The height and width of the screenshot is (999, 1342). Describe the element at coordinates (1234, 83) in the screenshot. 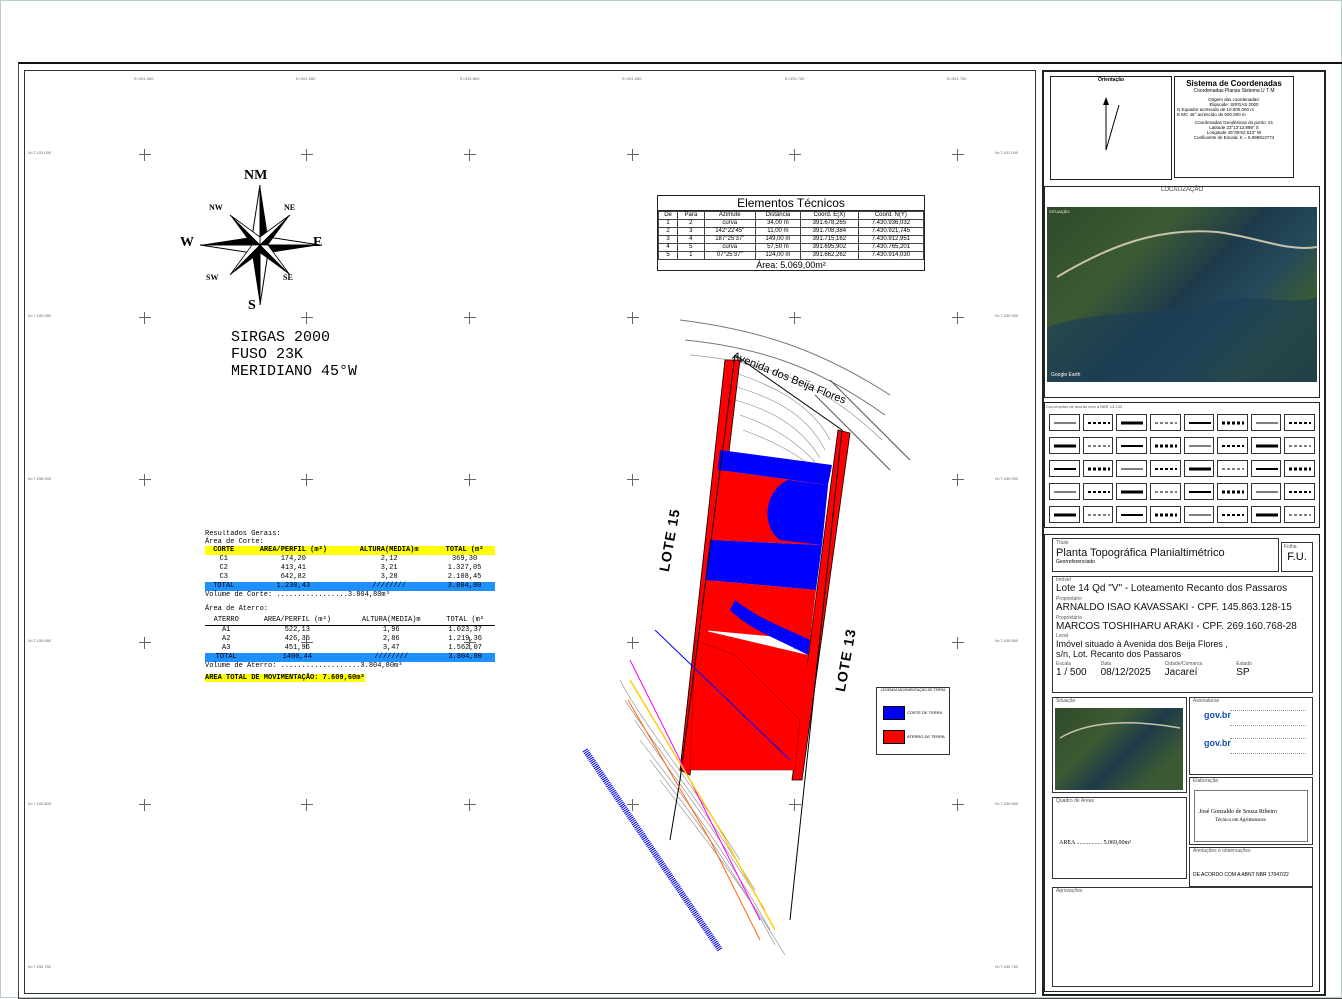

I see `coords-title: Sistema de Coordenadas` at that location.